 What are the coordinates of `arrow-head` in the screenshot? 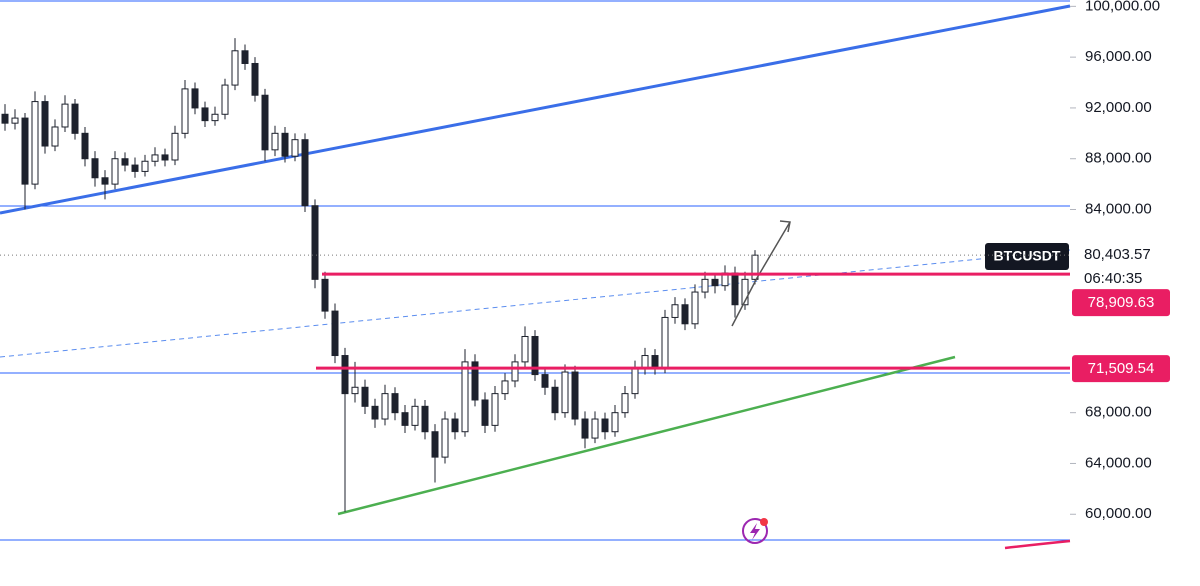 It's located at (785, 226).